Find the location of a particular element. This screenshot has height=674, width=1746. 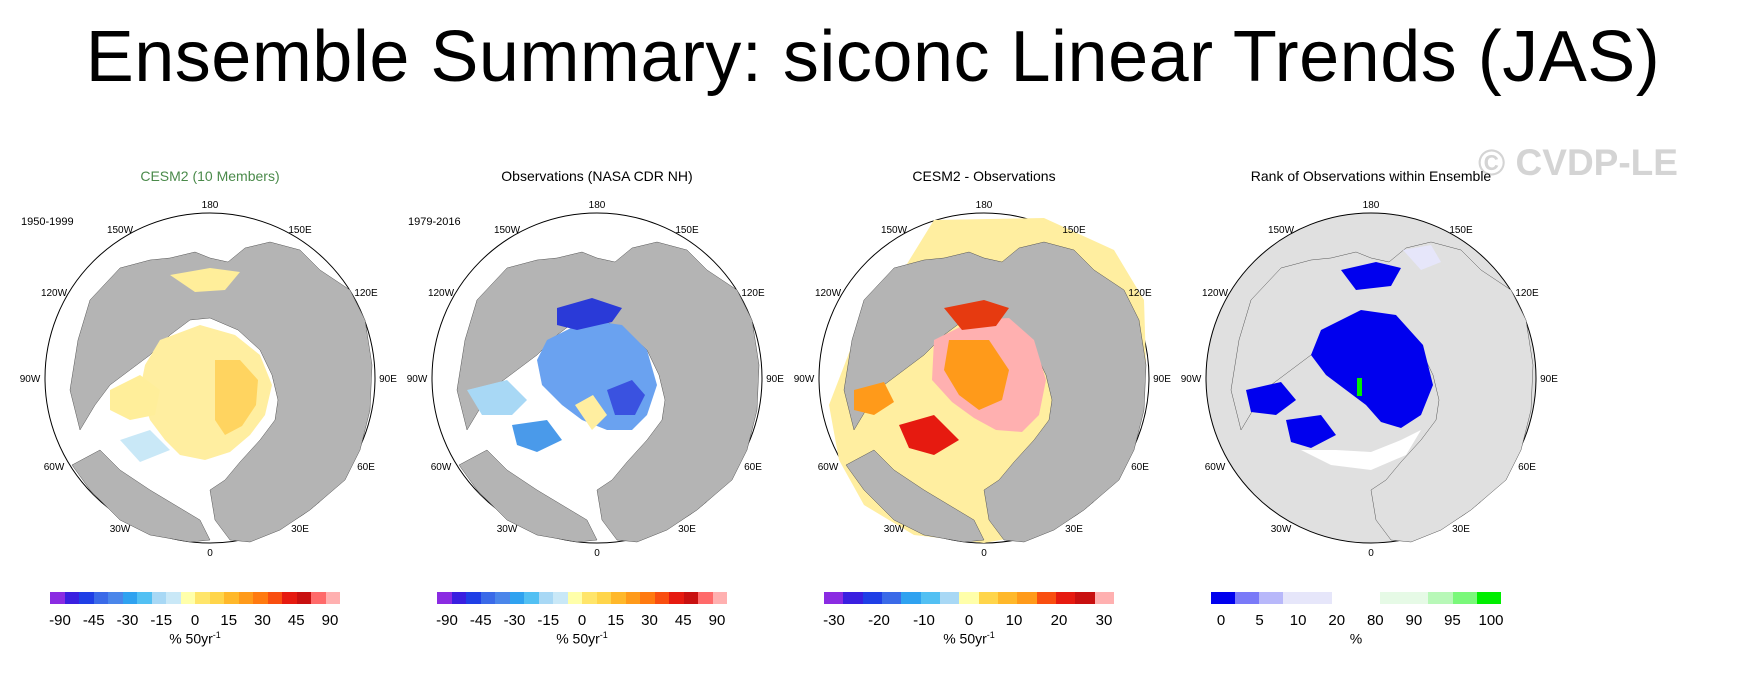

colorbar-tick-label: 0 is located at coordinates (1221, 620).